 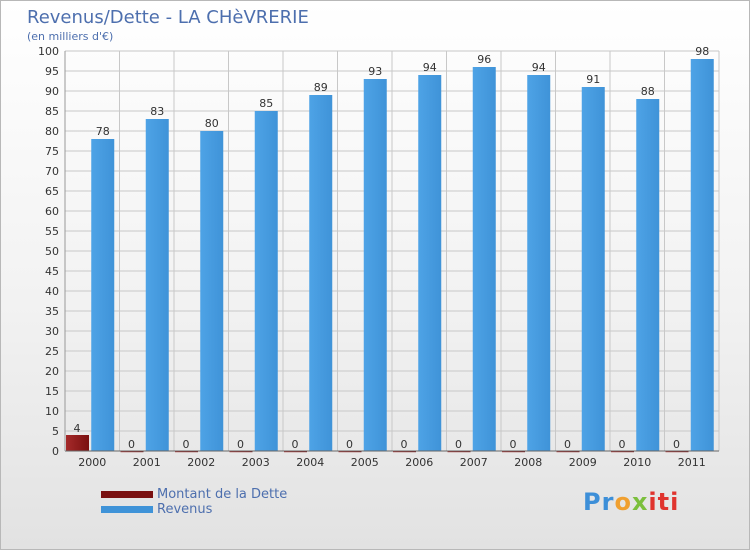 I want to click on x-tick-label: 2011, so click(x=692, y=462).